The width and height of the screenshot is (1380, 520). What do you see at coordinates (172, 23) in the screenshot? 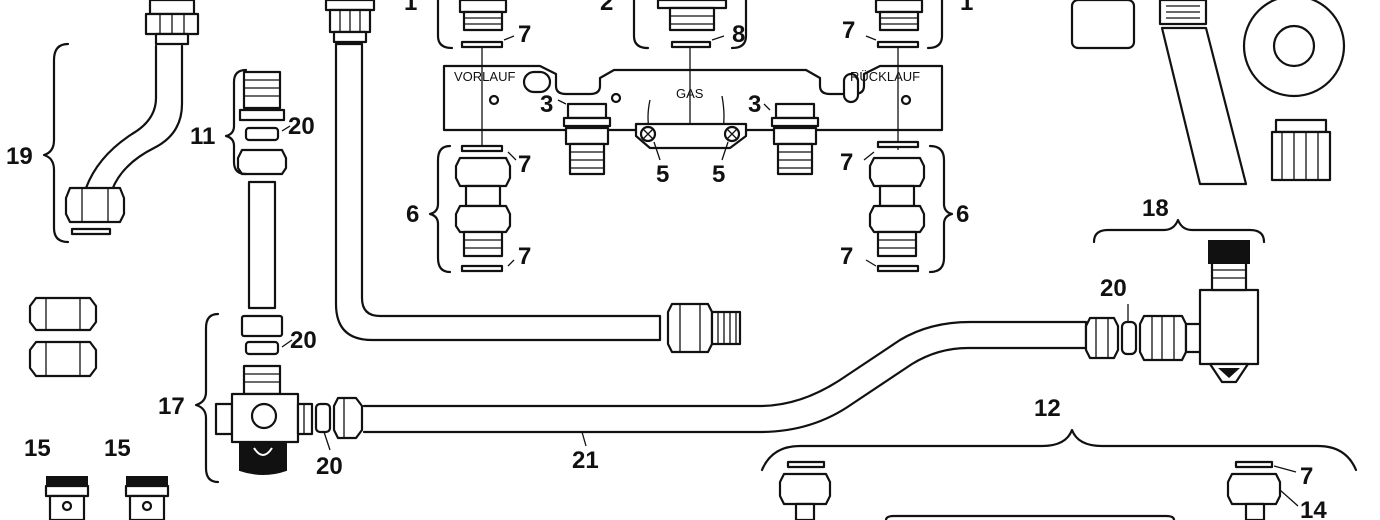
I see `fitting-top-left` at bounding box center [172, 23].